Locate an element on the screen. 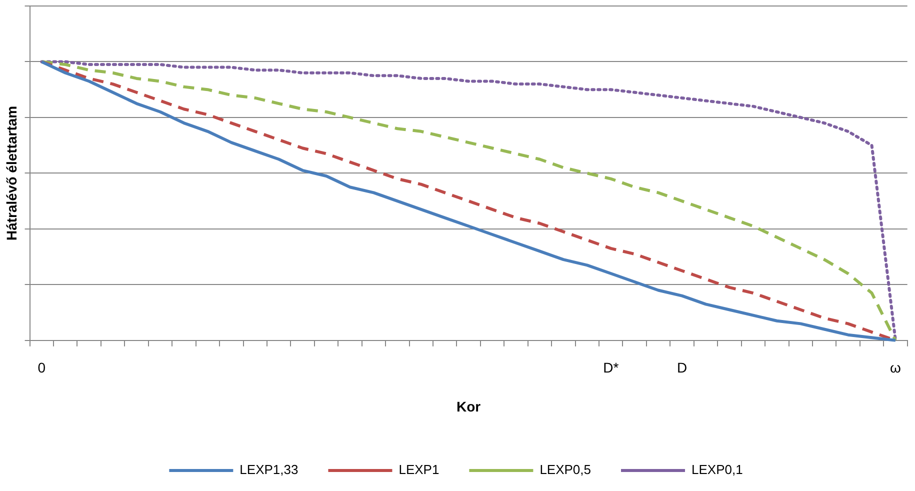 The image size is (915, 491). legend-label: LEXP0,5 is located at coordinates (566, 470).